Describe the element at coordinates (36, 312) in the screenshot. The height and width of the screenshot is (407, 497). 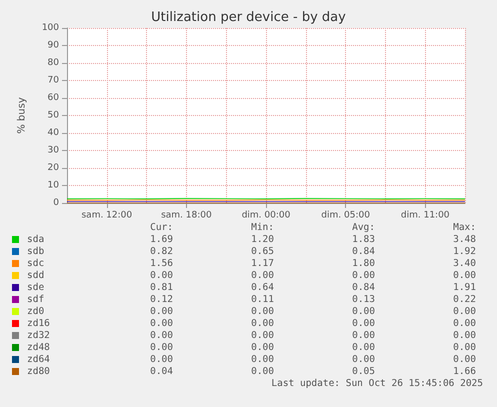
I see `legend-label: zd0` at that location.